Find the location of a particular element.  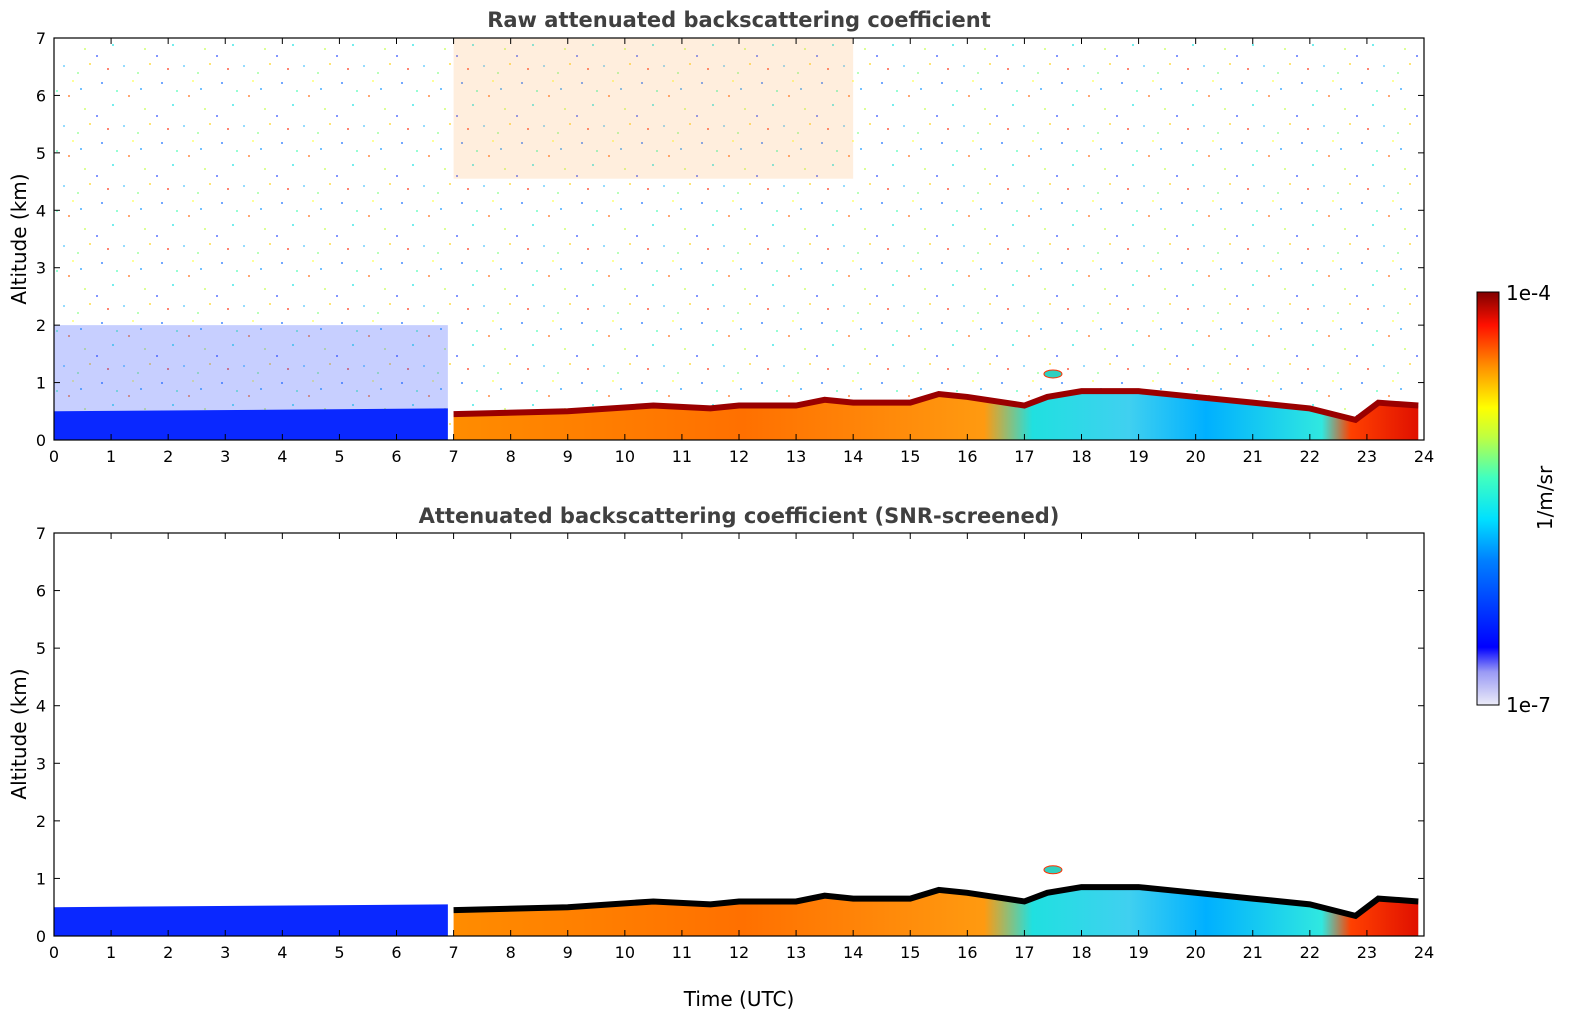

x-axis-label: Time (UTC) is located at coordinates (739, 999).